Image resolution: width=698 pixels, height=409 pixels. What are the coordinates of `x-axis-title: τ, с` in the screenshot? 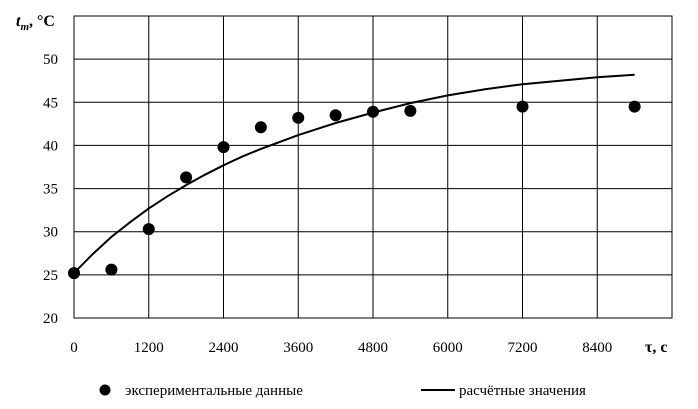 It's located at (656, 347).